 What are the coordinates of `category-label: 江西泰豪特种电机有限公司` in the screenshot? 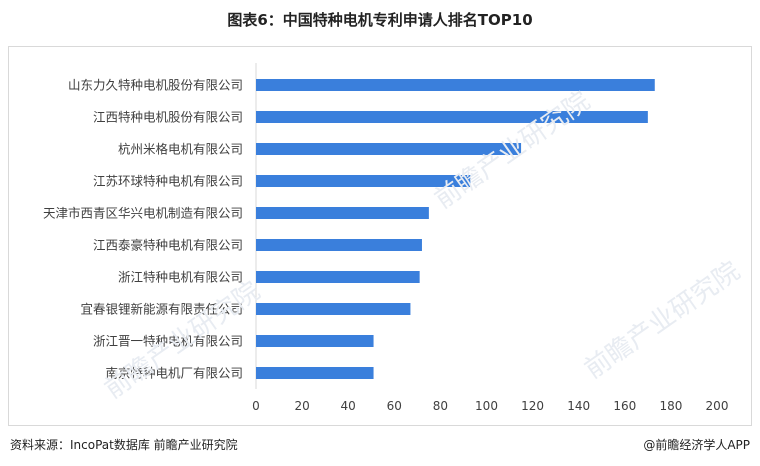 It's located at (168, 245).